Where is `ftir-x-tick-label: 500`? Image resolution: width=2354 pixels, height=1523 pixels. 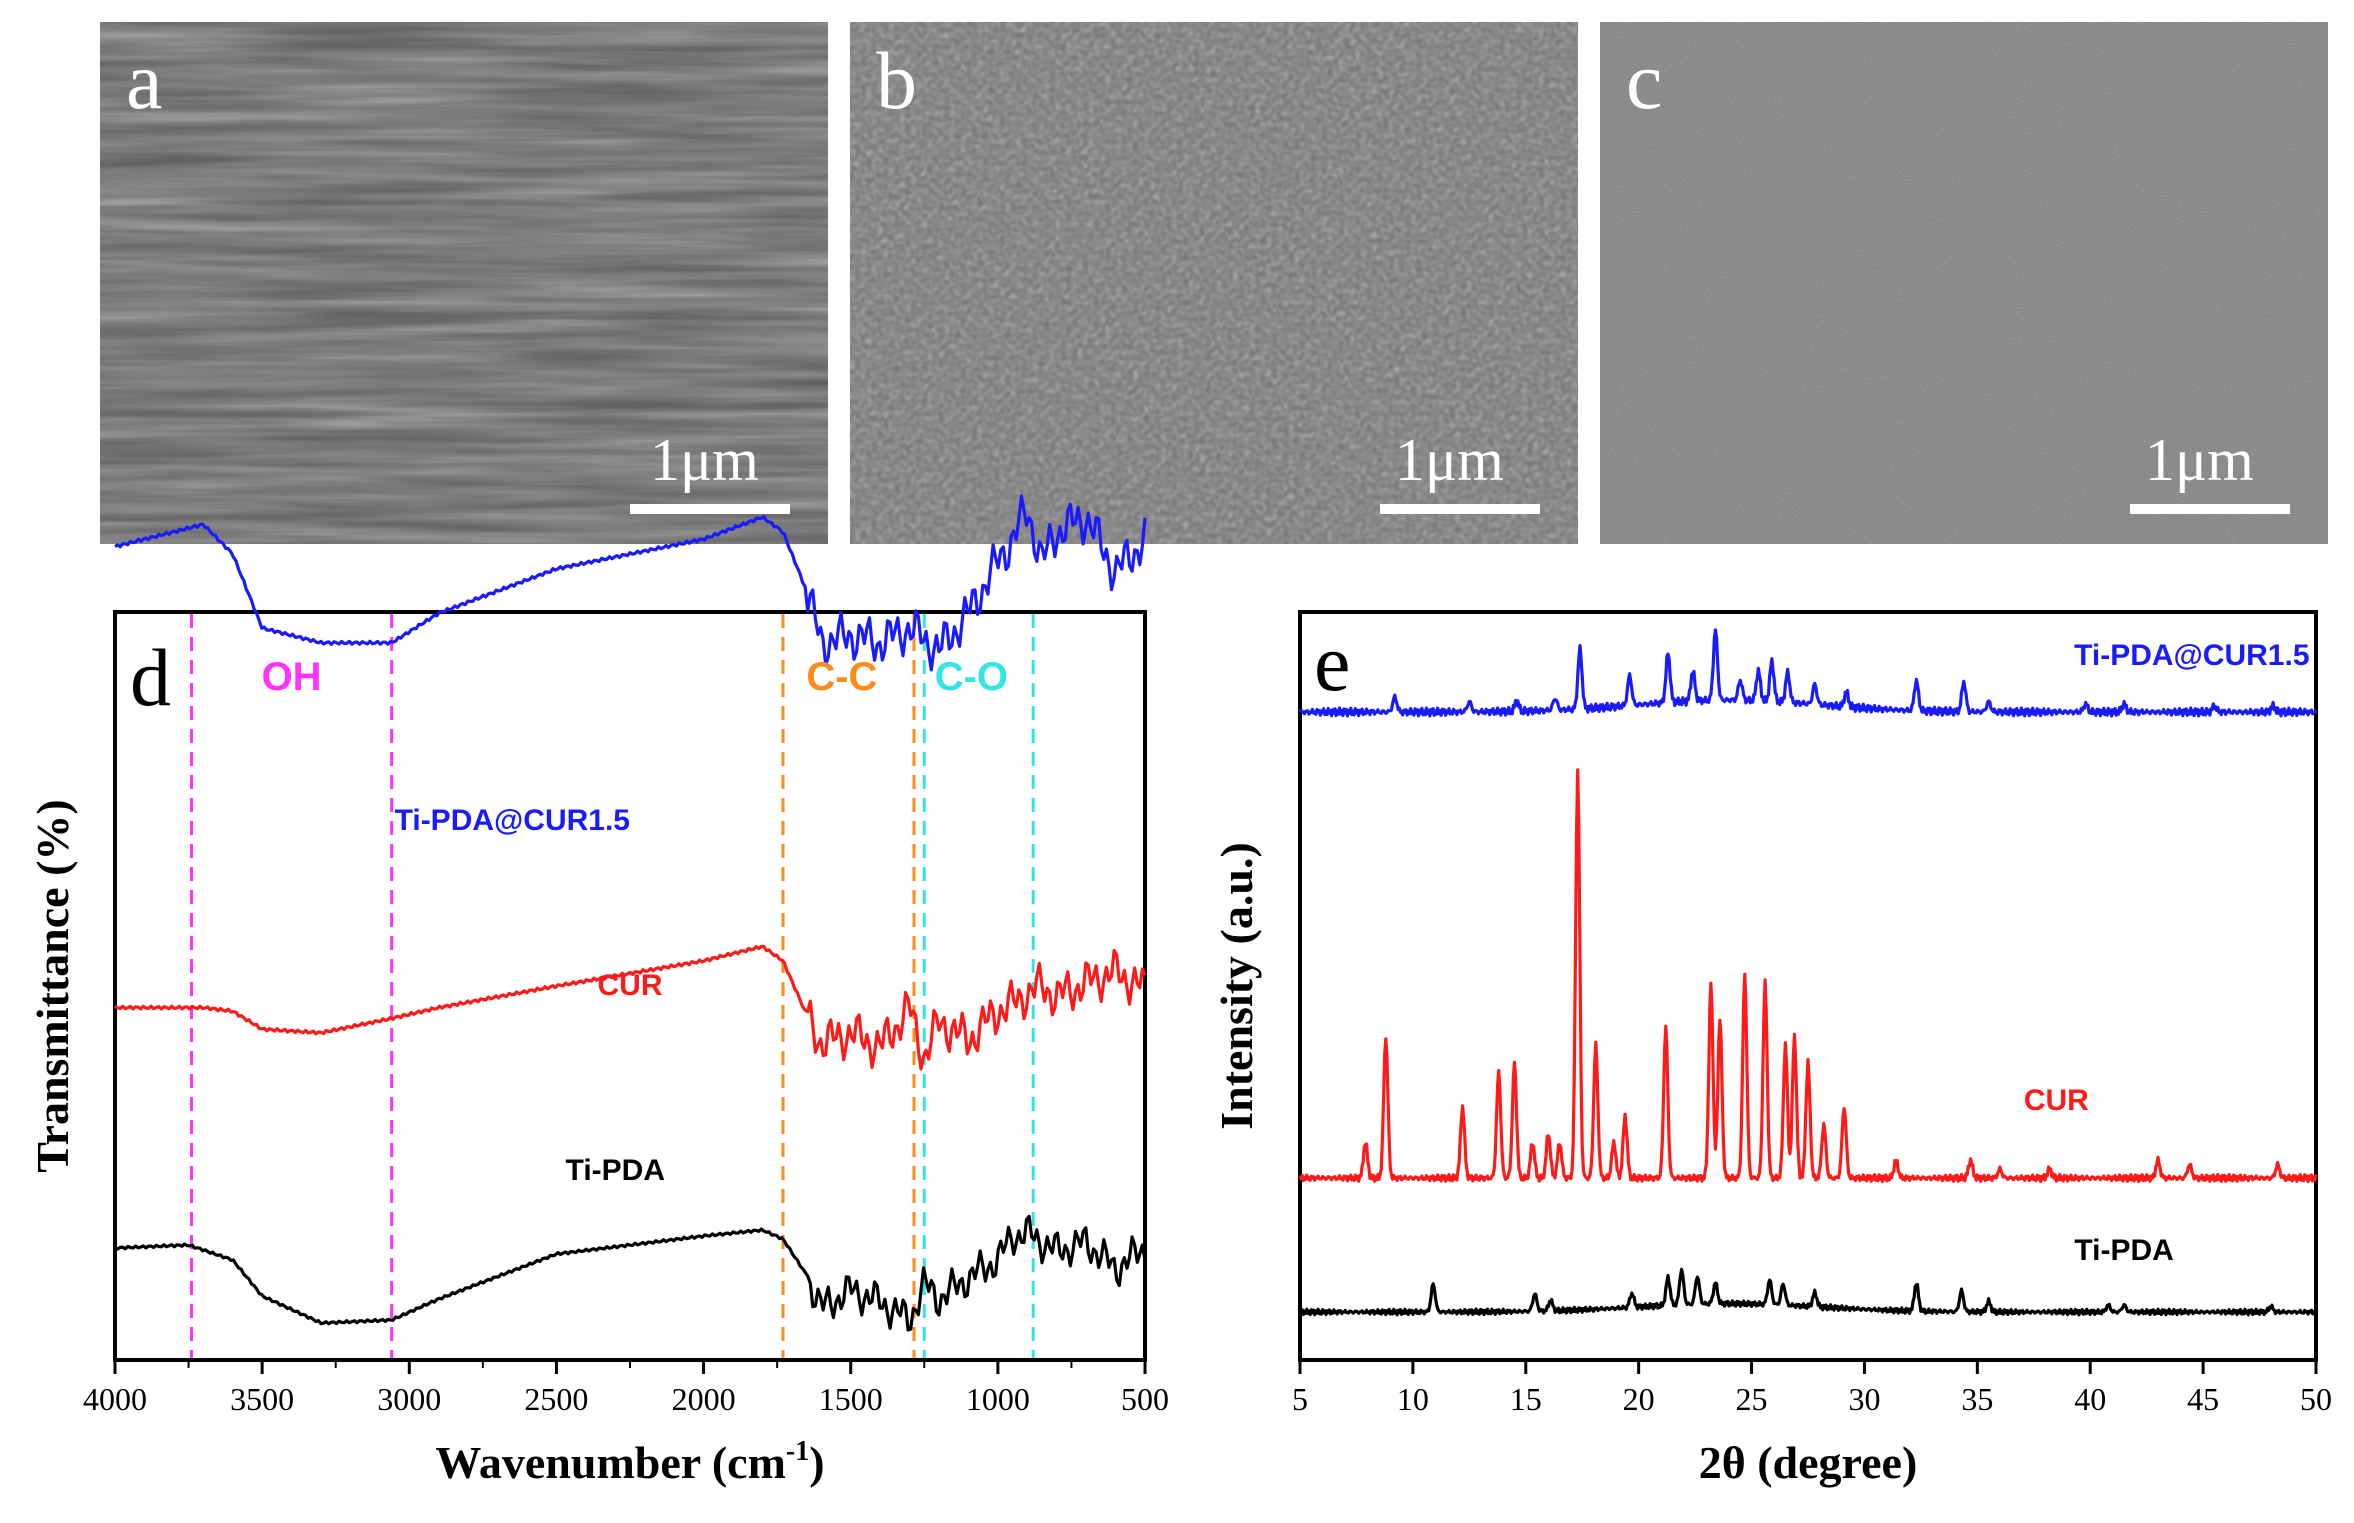 ftir-x-tick-label: 500 is located at coordinates (1145, 1399).